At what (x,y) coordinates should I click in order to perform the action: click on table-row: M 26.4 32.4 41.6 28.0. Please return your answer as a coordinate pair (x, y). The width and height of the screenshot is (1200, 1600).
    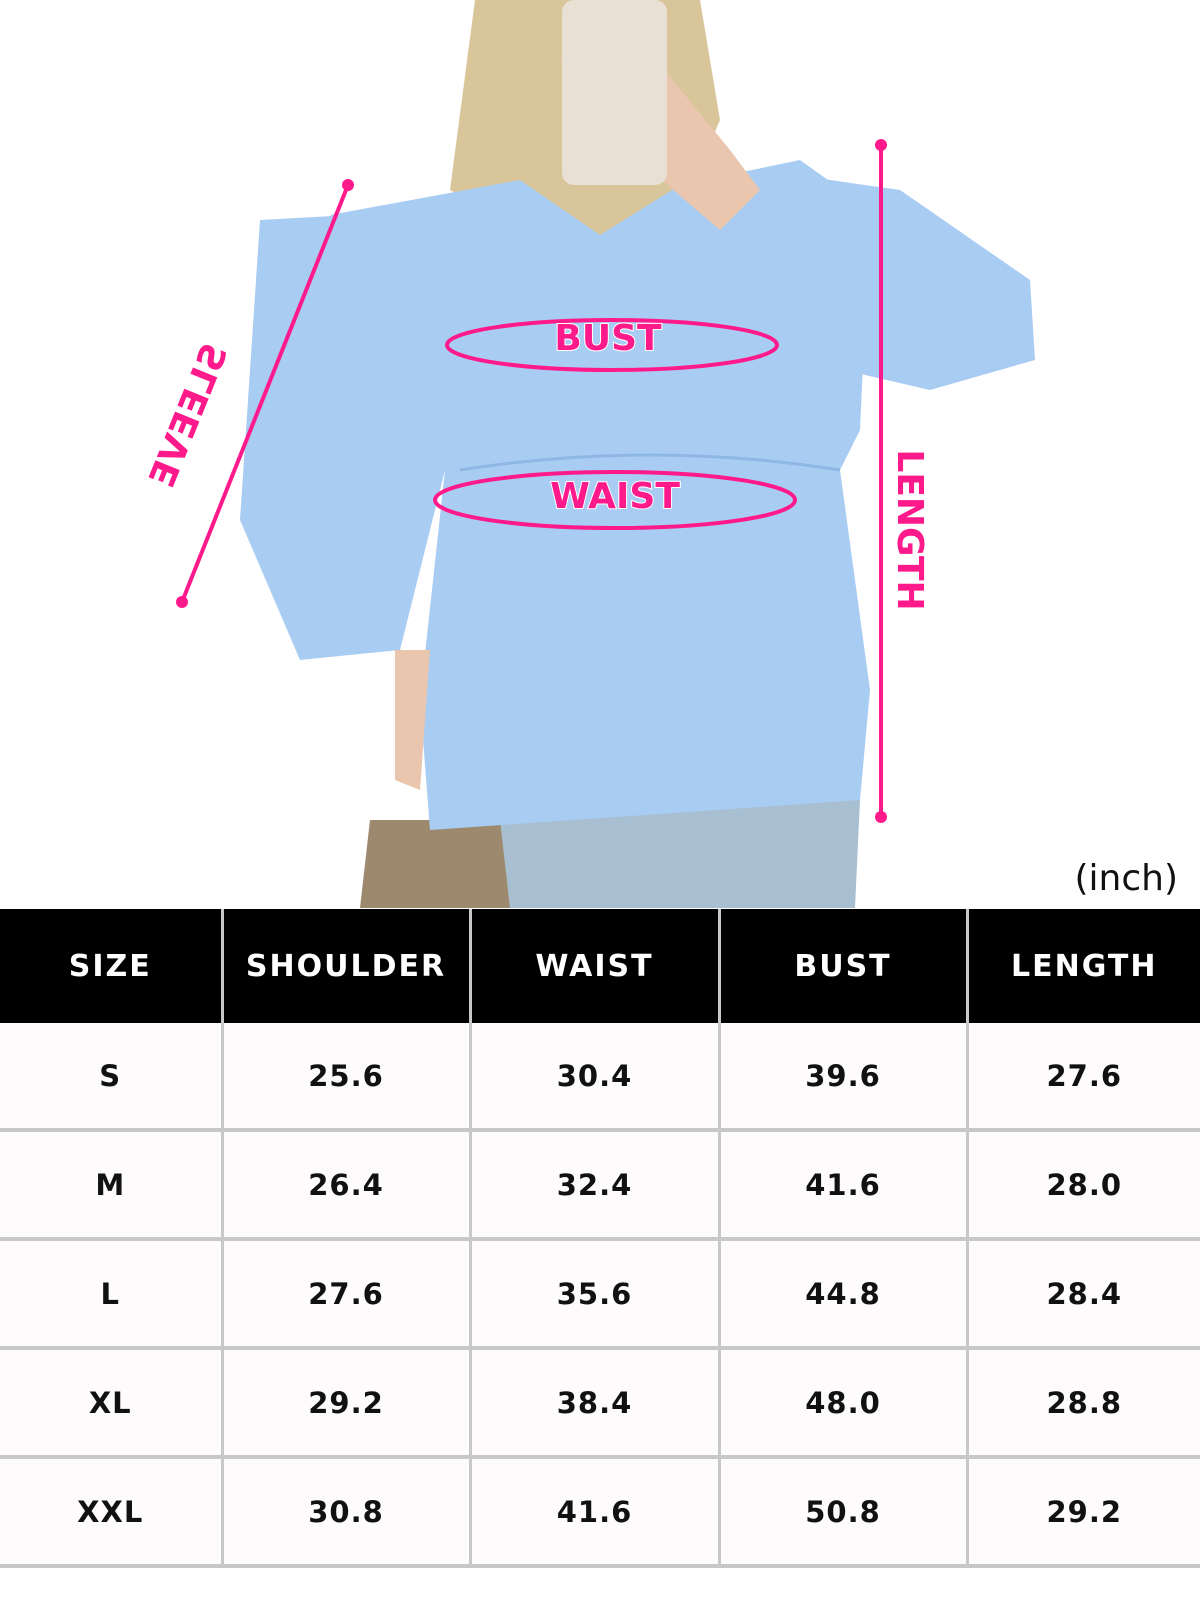
    Looking at the image, I should click on (600, 1185).